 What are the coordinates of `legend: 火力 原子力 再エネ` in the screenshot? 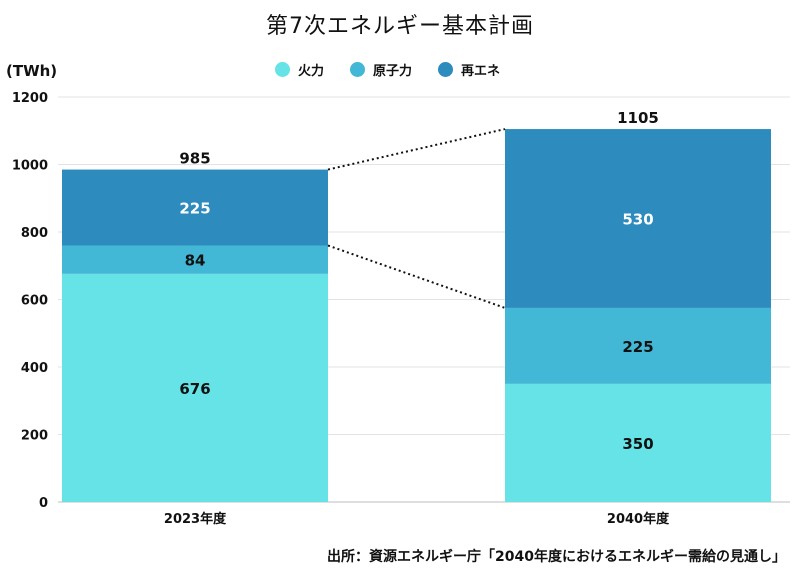 It's located at (400, 69).